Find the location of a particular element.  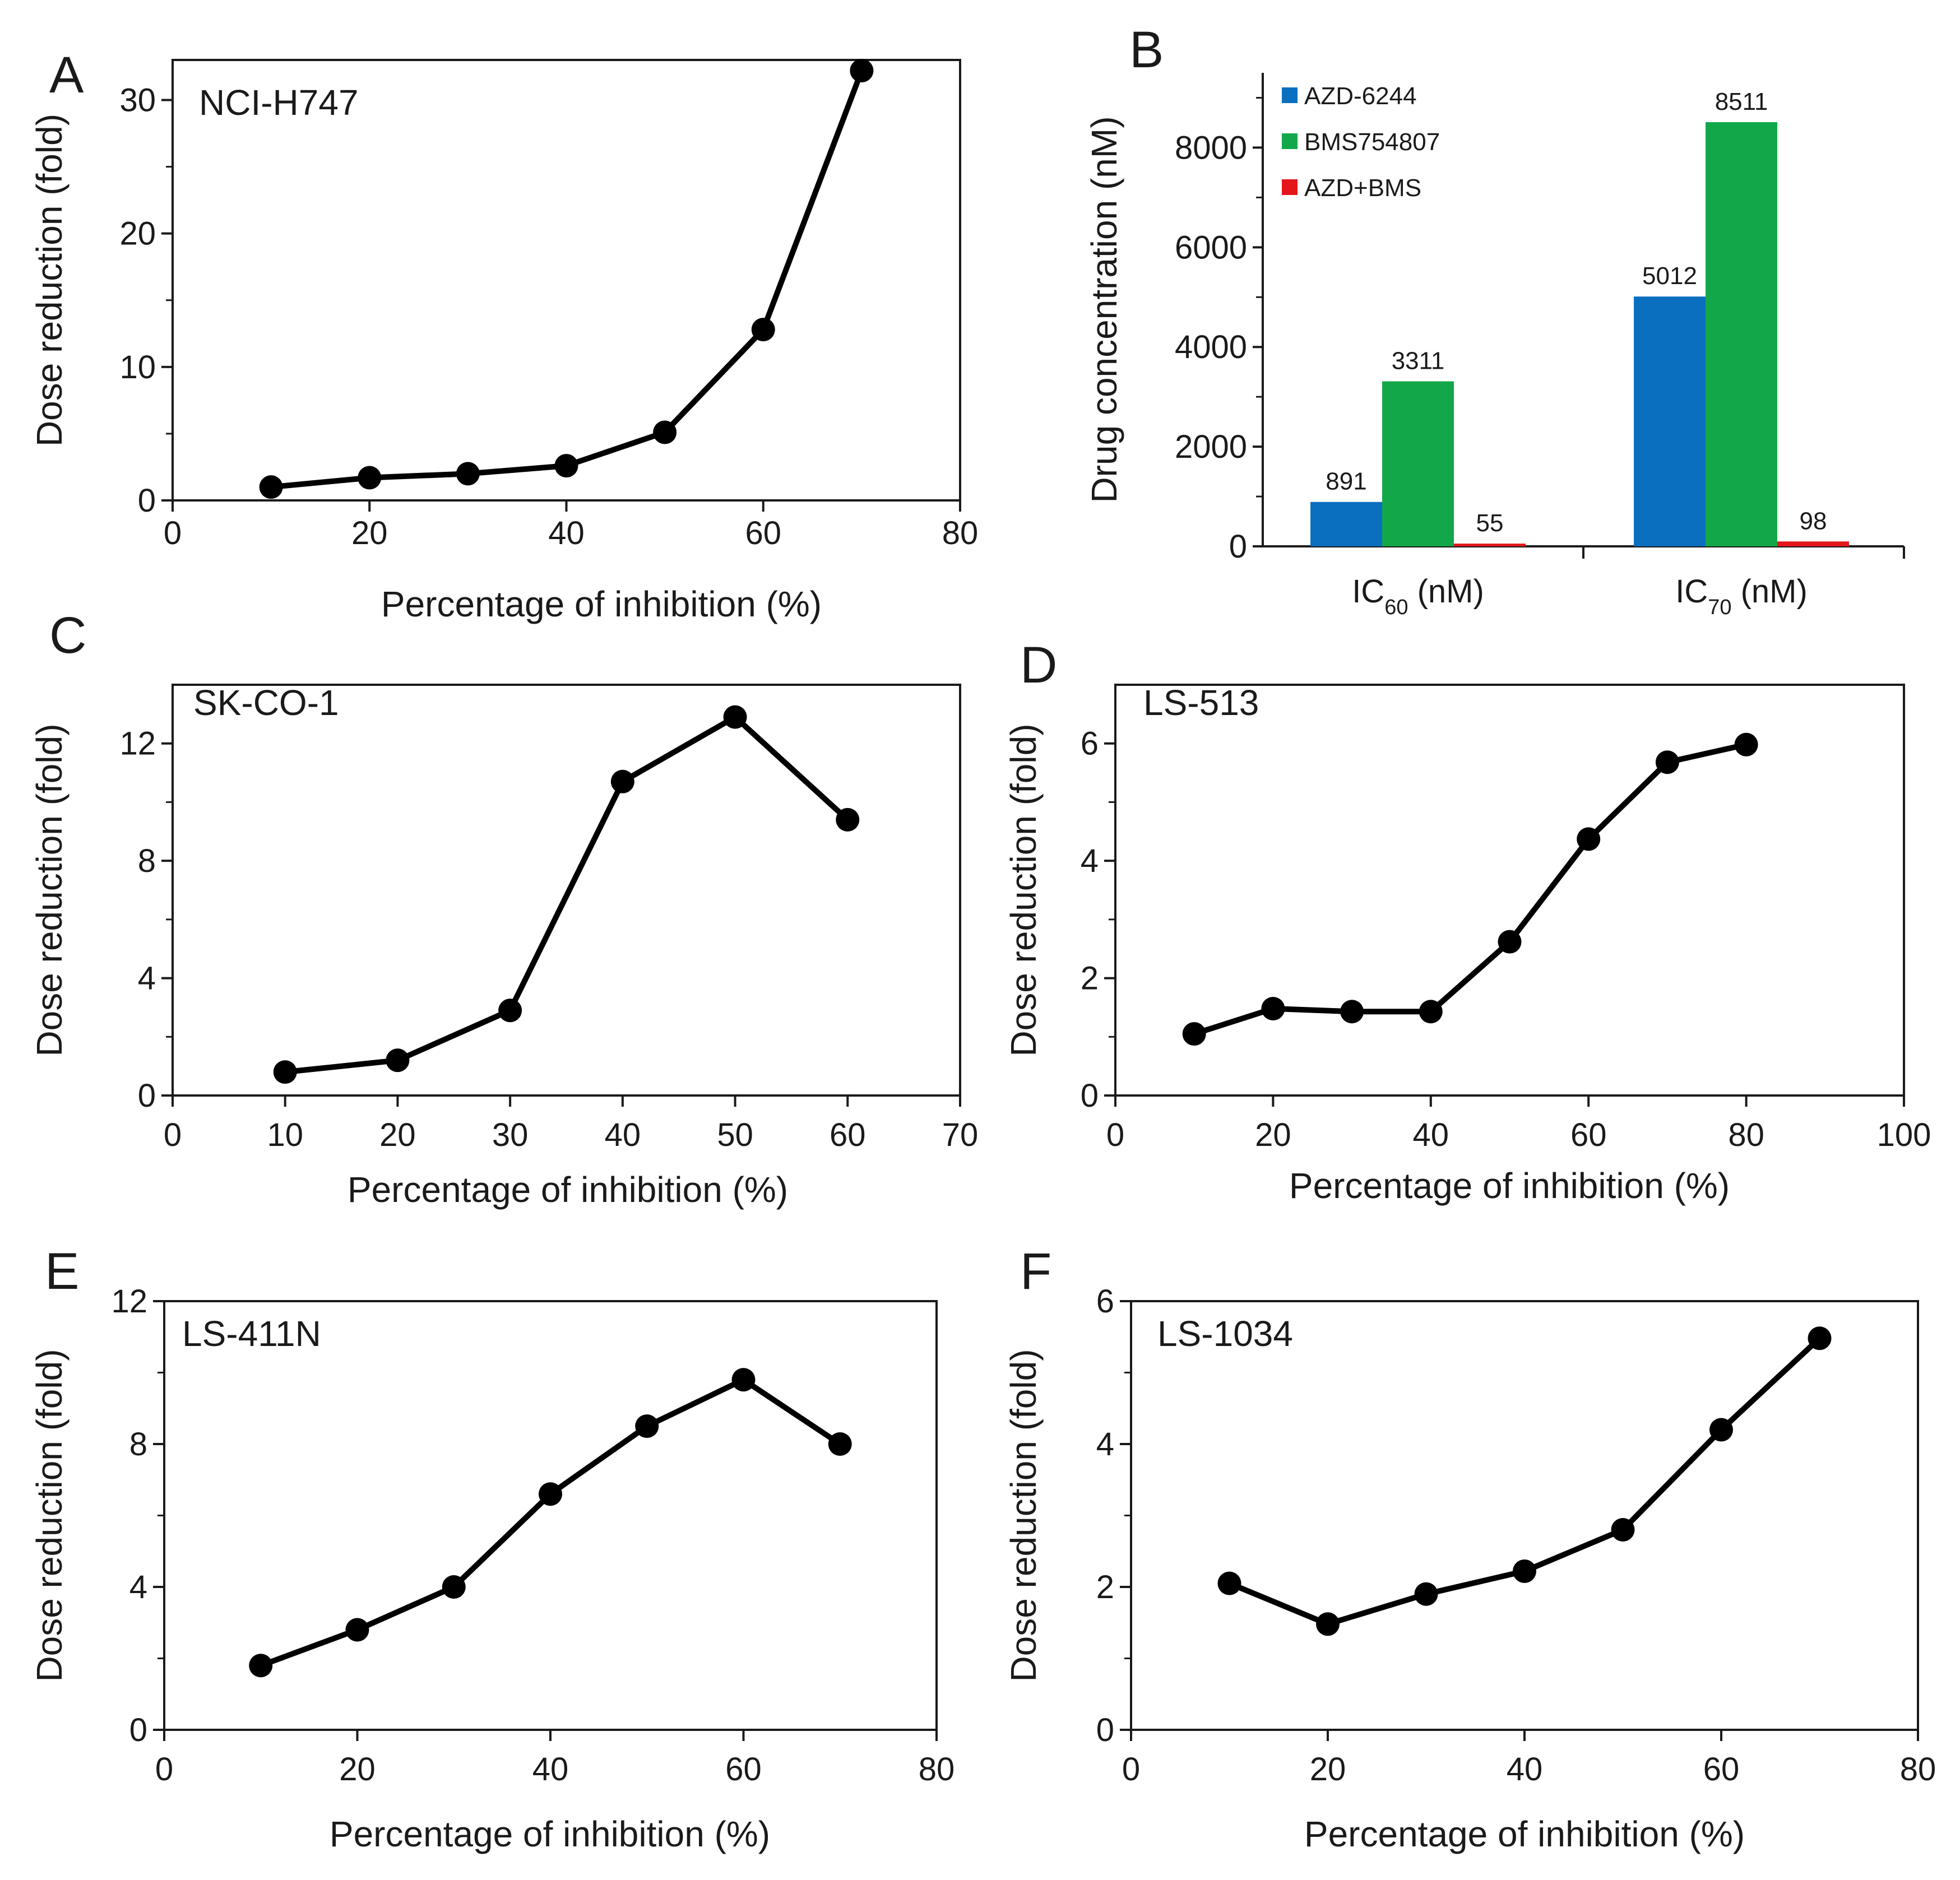

bar-value-label: 891 is located at coordinates (1346, 481).